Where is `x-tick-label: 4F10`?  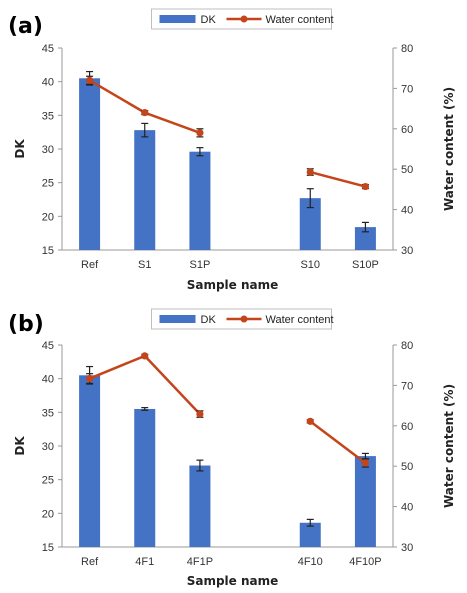 x-tick-label: 4F10 is located at coordinates (310, 562).